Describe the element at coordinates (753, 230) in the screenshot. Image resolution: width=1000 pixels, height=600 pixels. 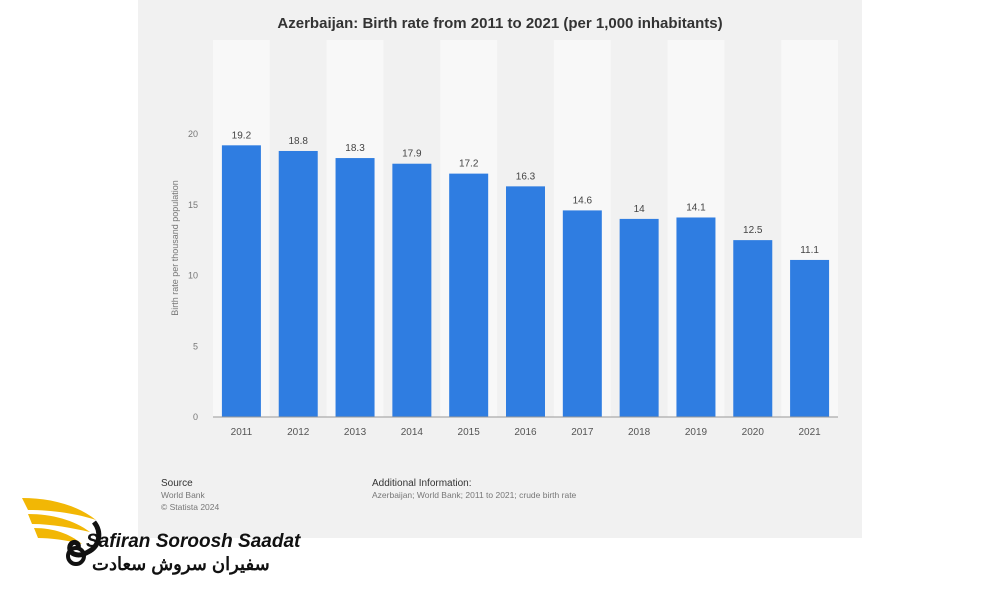
I see `bar-value-label: 12.5` at that location.